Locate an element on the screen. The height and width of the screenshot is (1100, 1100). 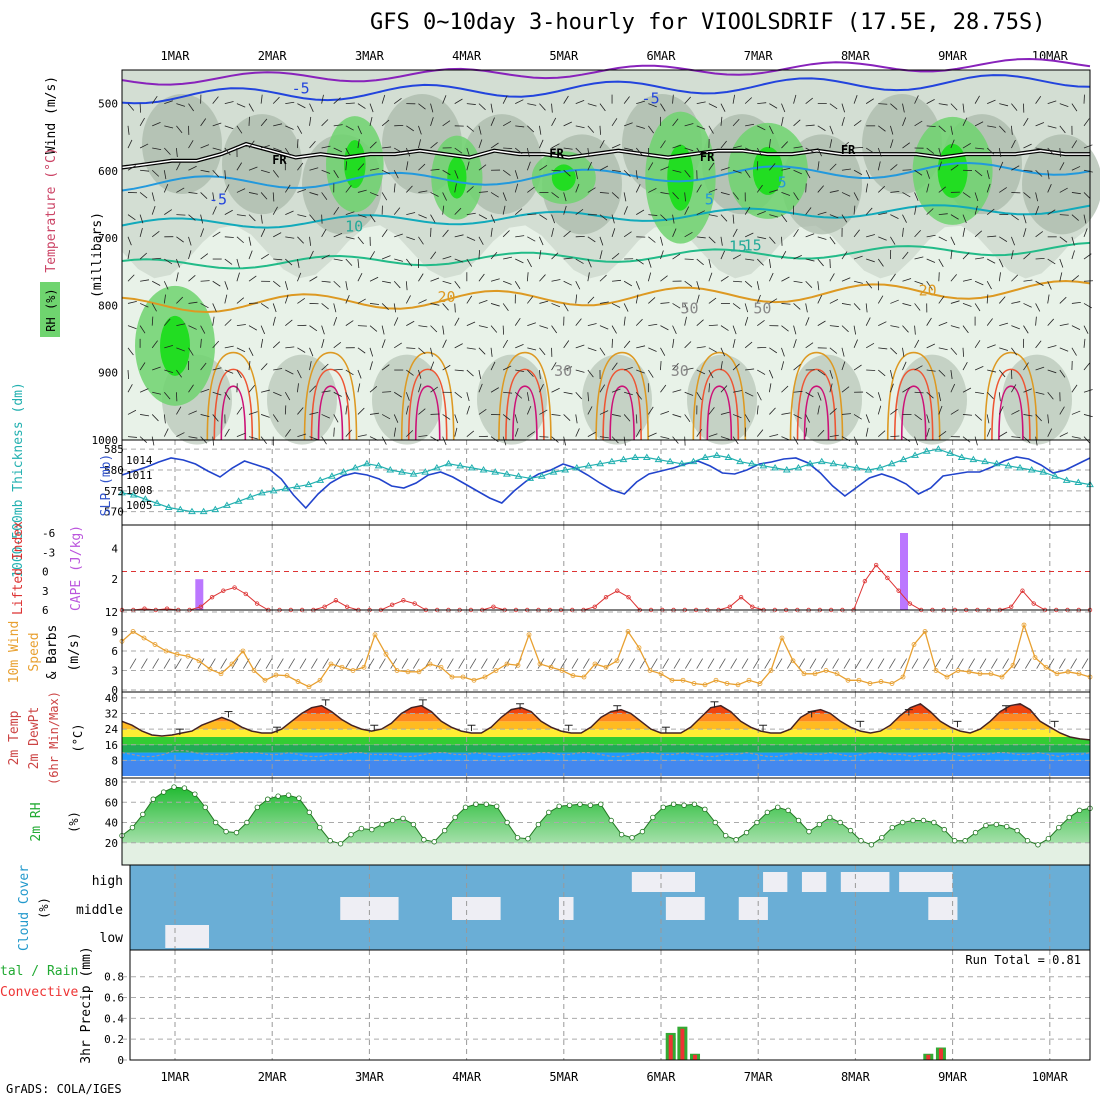
isotherm-line is located at coordinates (606, 255).